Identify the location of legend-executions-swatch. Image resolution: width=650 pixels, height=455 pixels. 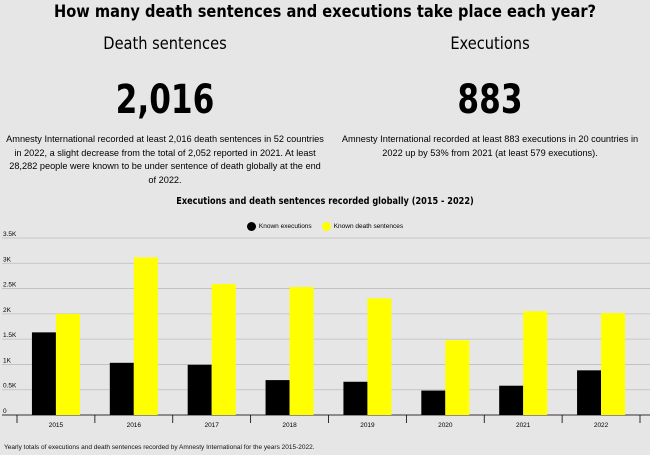
(251, 226).